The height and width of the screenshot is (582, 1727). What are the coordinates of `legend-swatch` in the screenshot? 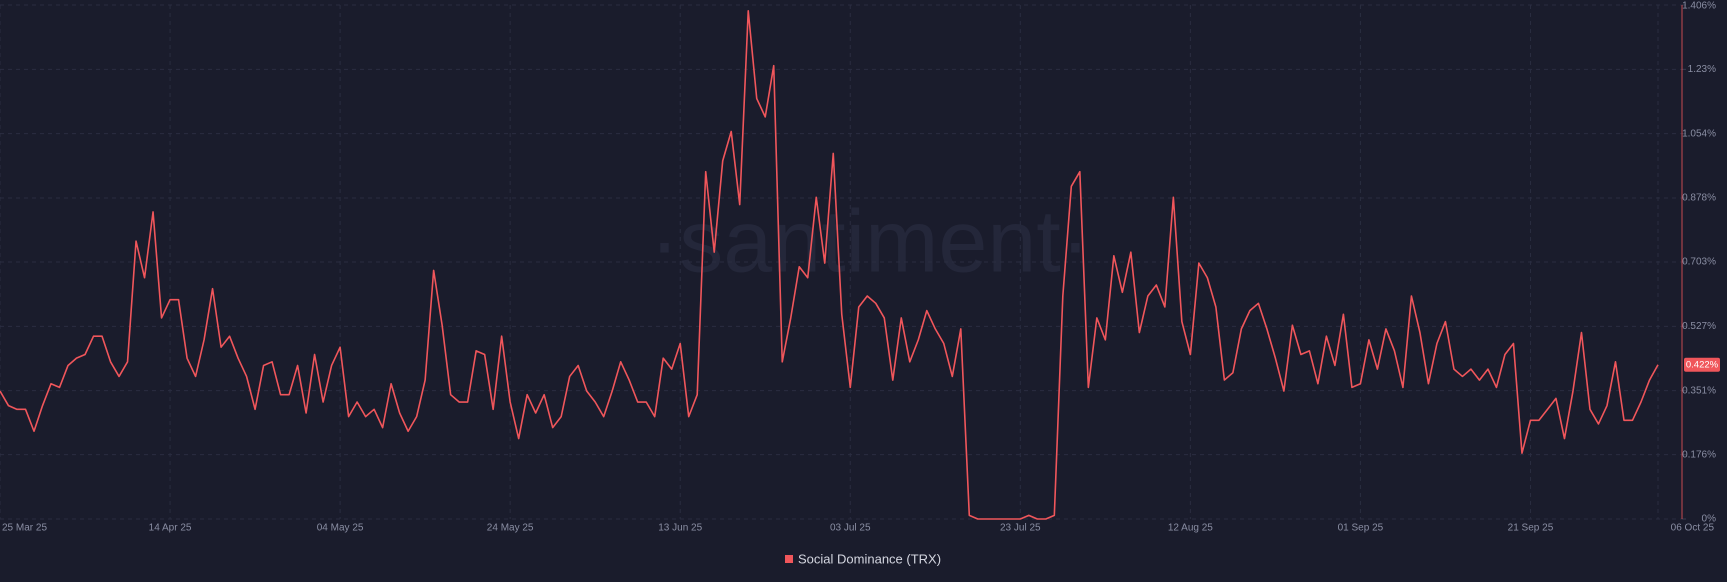 It's located at (789, 559).